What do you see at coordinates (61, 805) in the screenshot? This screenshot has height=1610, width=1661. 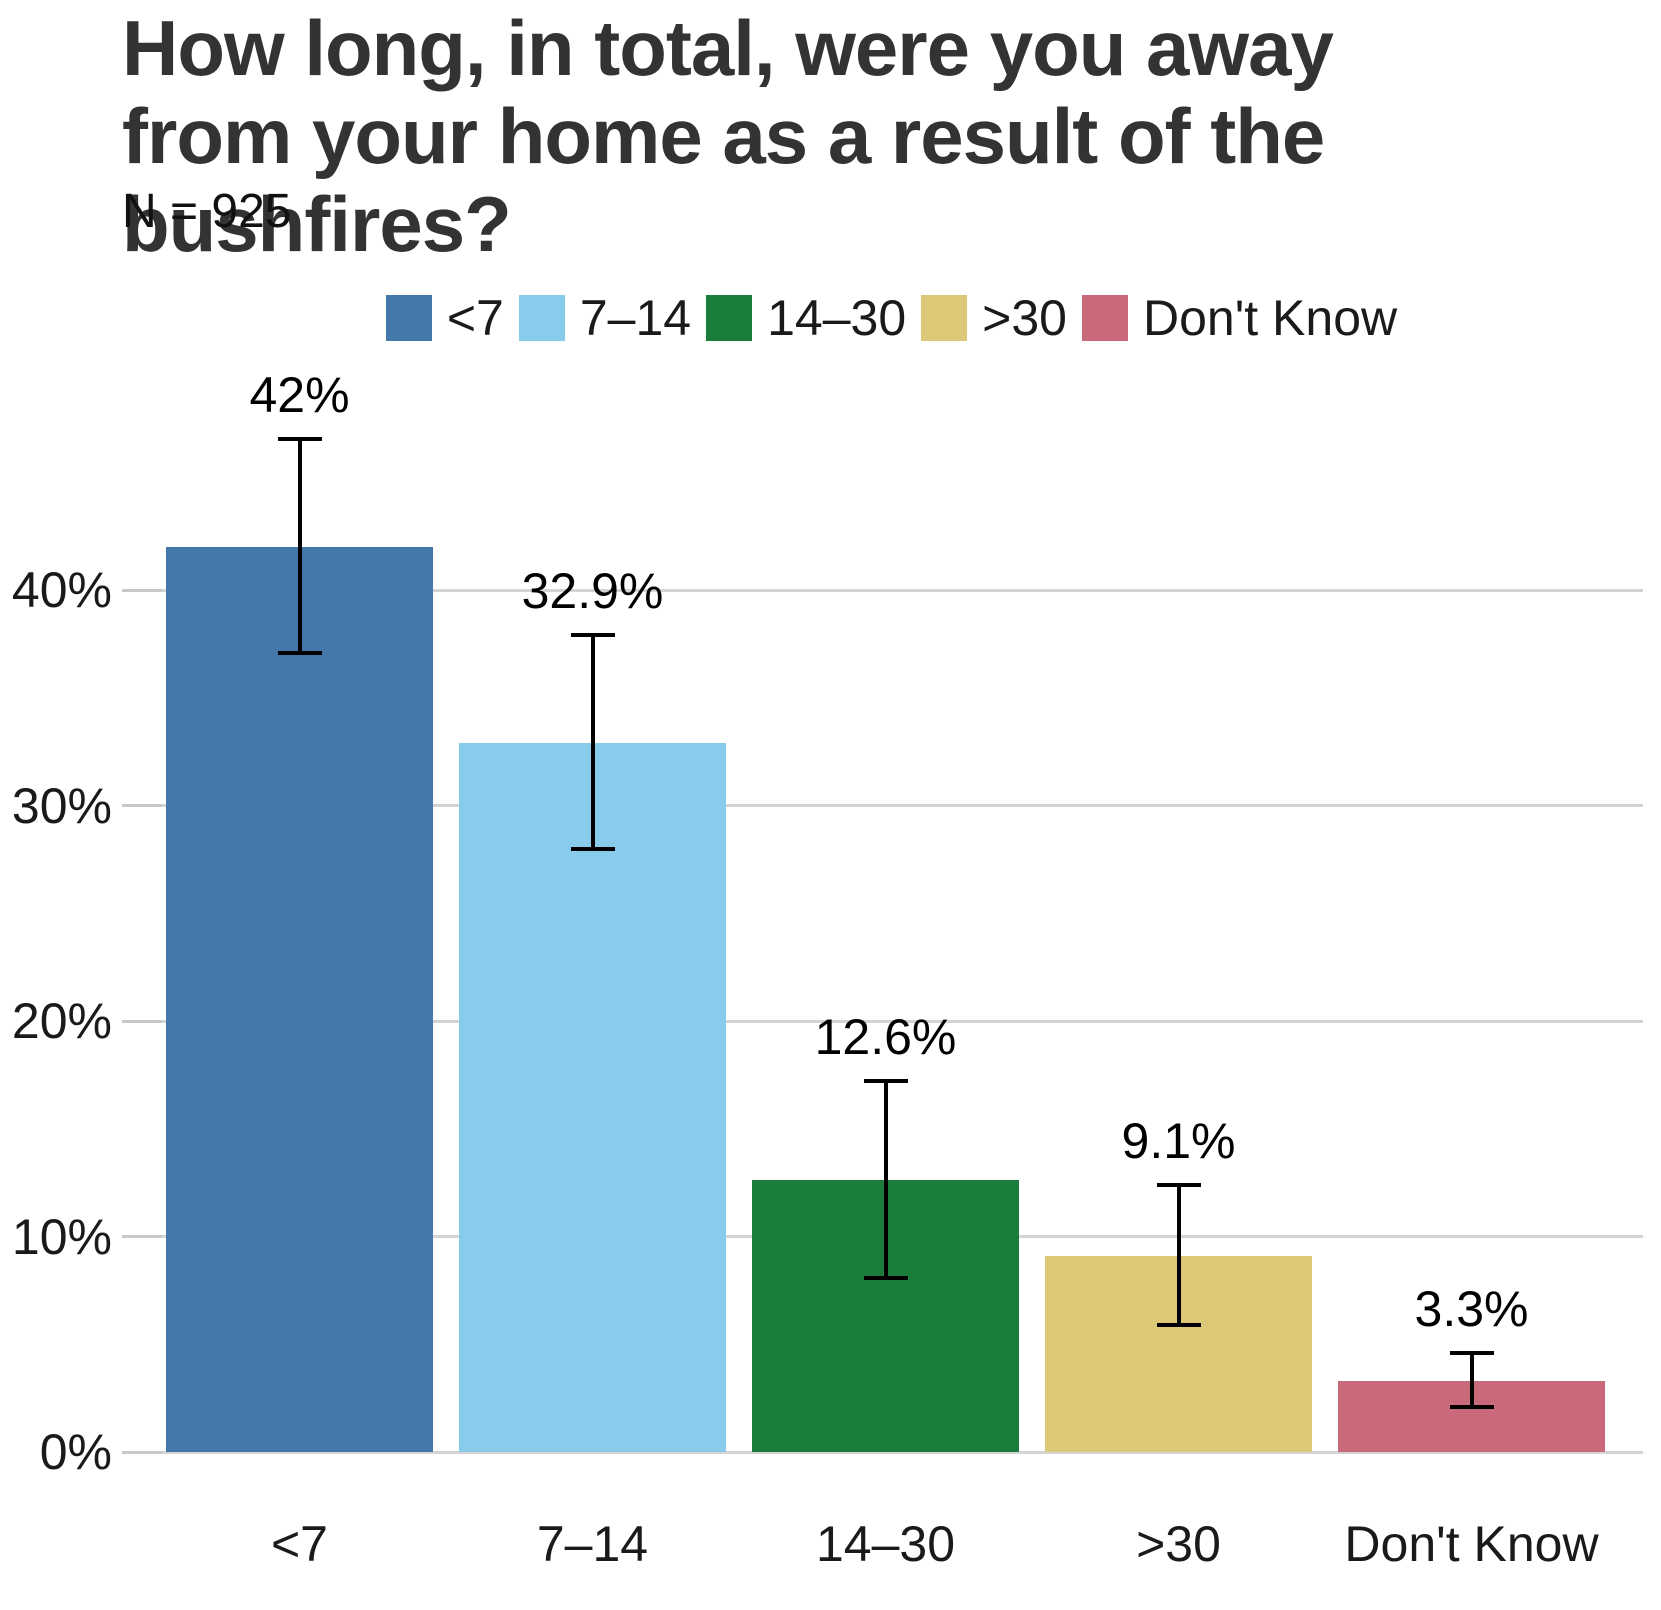 I see `y-axis-label: 30%` at bounding box center [61, 805].